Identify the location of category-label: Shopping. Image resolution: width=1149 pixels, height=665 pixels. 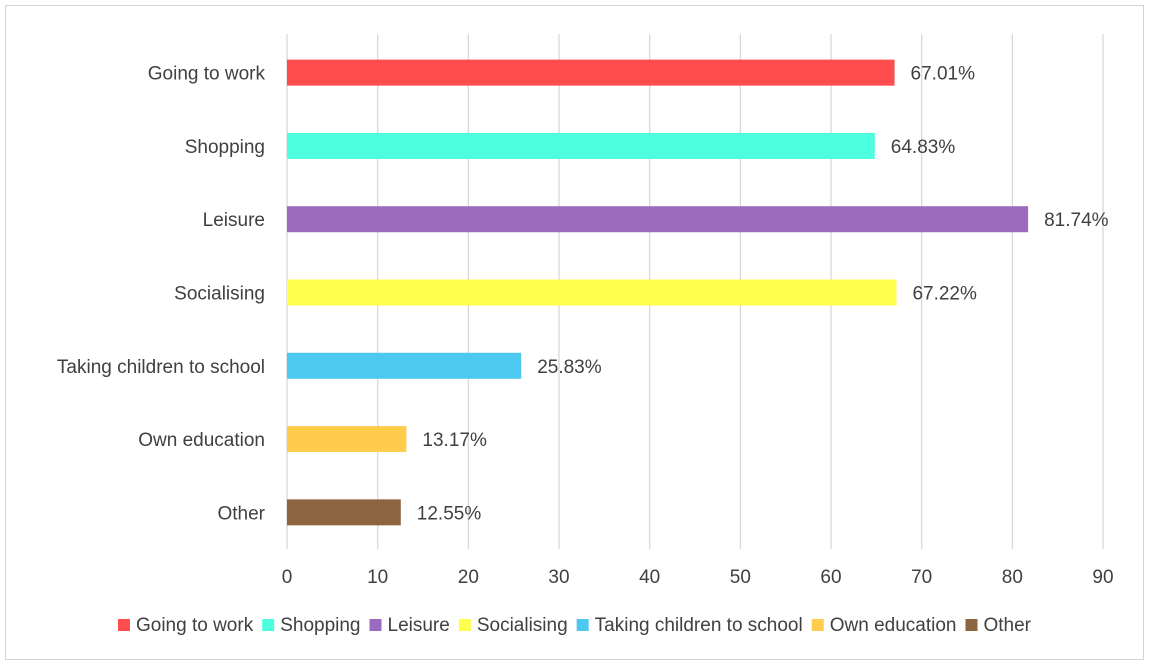
(225, 147).